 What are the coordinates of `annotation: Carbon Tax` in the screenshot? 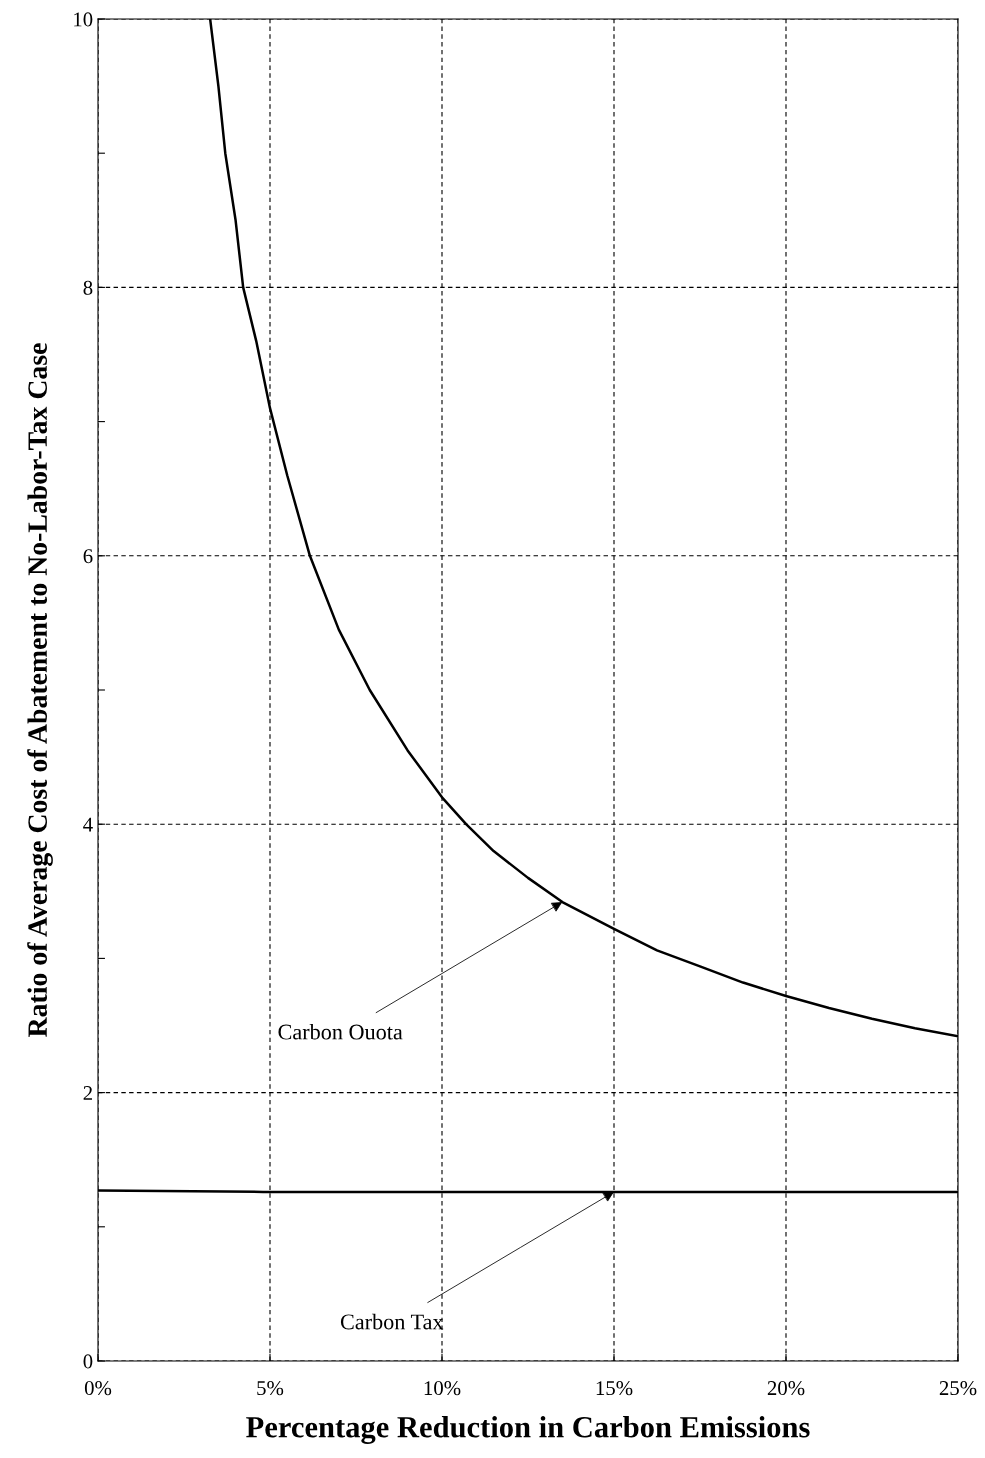 It's located at (392, 1321).